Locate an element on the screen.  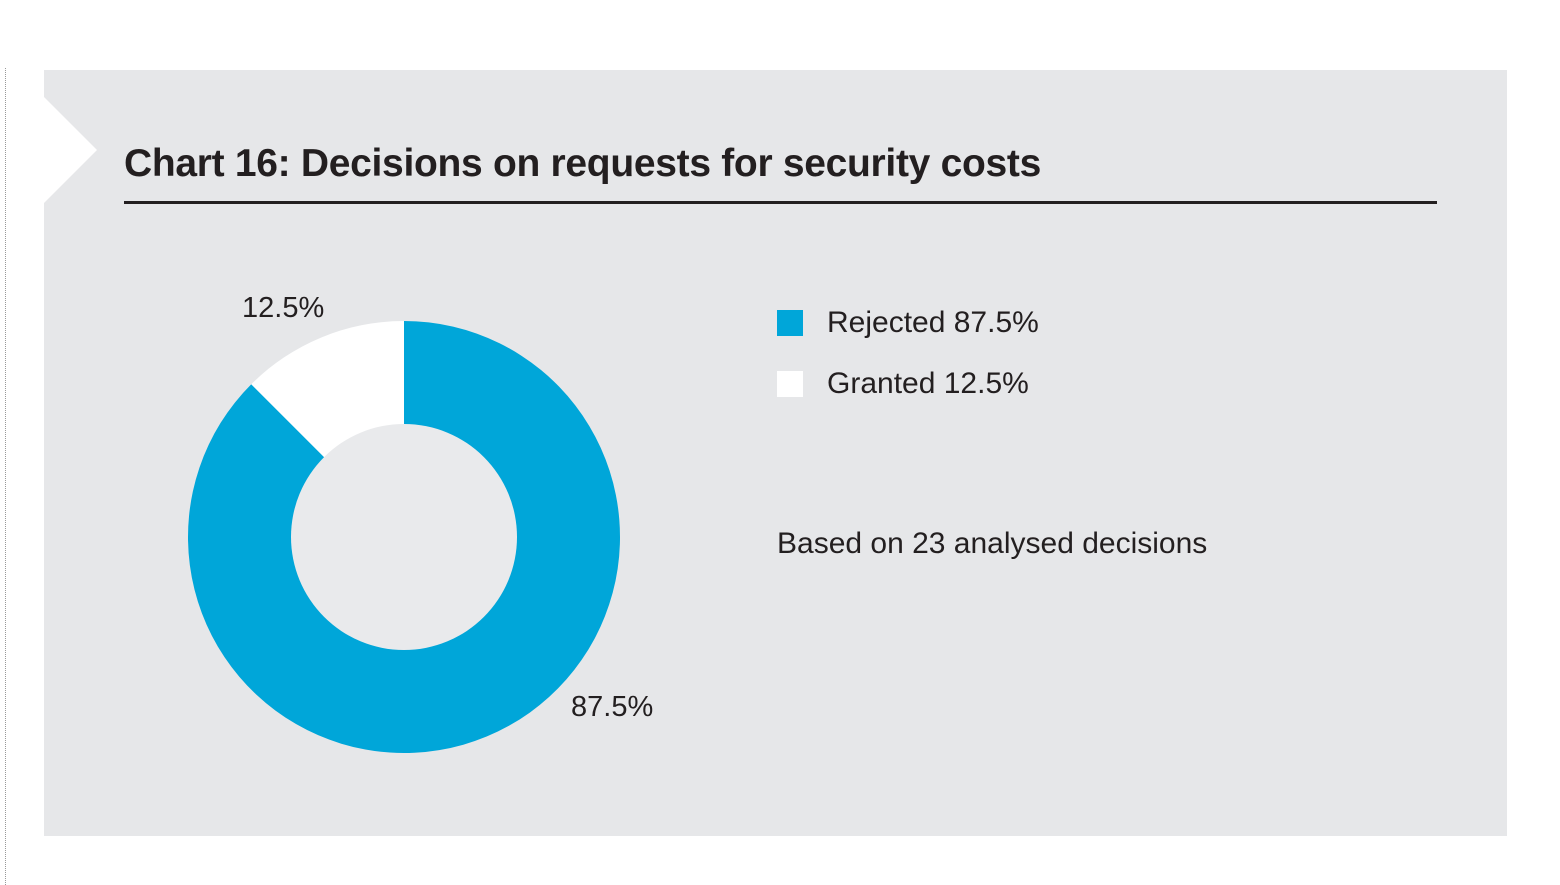
legend-item-rejected: Rejected 87.5% is located at coordinates (908, 323).